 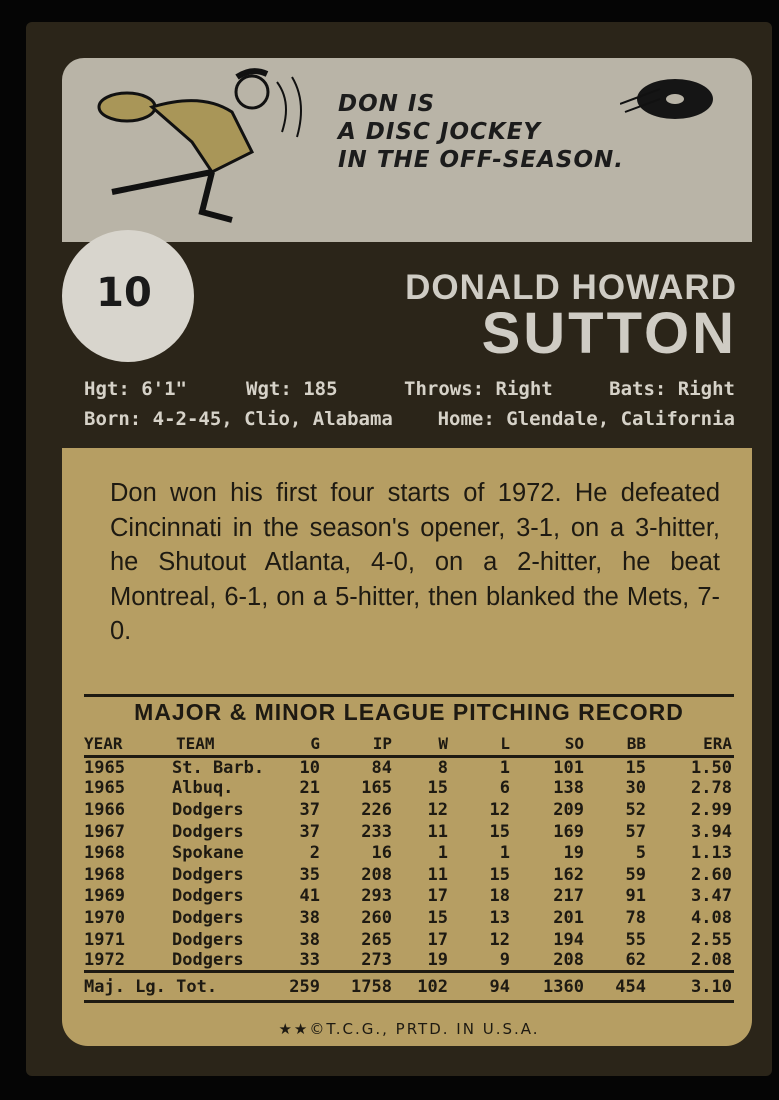 I want to click on table-row: 1972 Dodgers 33 273 19 9 208 62 2.08, so click(x=409, y=961).